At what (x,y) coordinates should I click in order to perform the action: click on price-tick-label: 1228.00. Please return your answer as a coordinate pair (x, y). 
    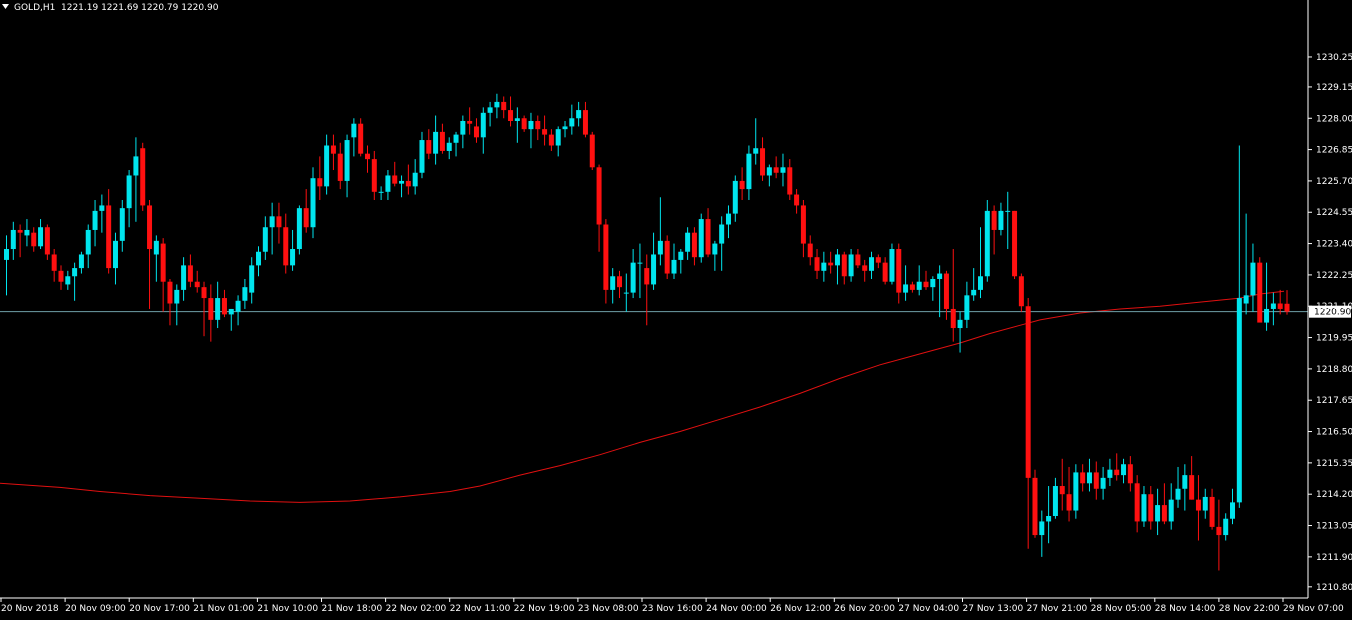
    Looking at the image, I should click on (1334, 119).